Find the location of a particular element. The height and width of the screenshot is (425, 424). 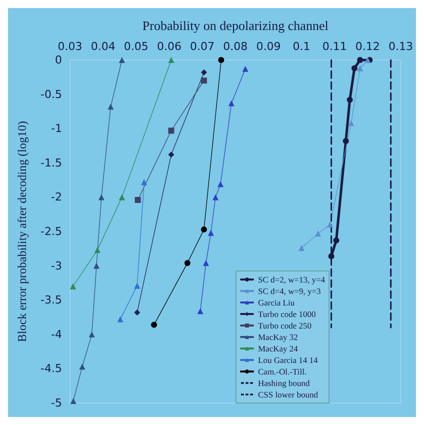

y-tick-label: -0.5 is located at coordinates (51, 94).